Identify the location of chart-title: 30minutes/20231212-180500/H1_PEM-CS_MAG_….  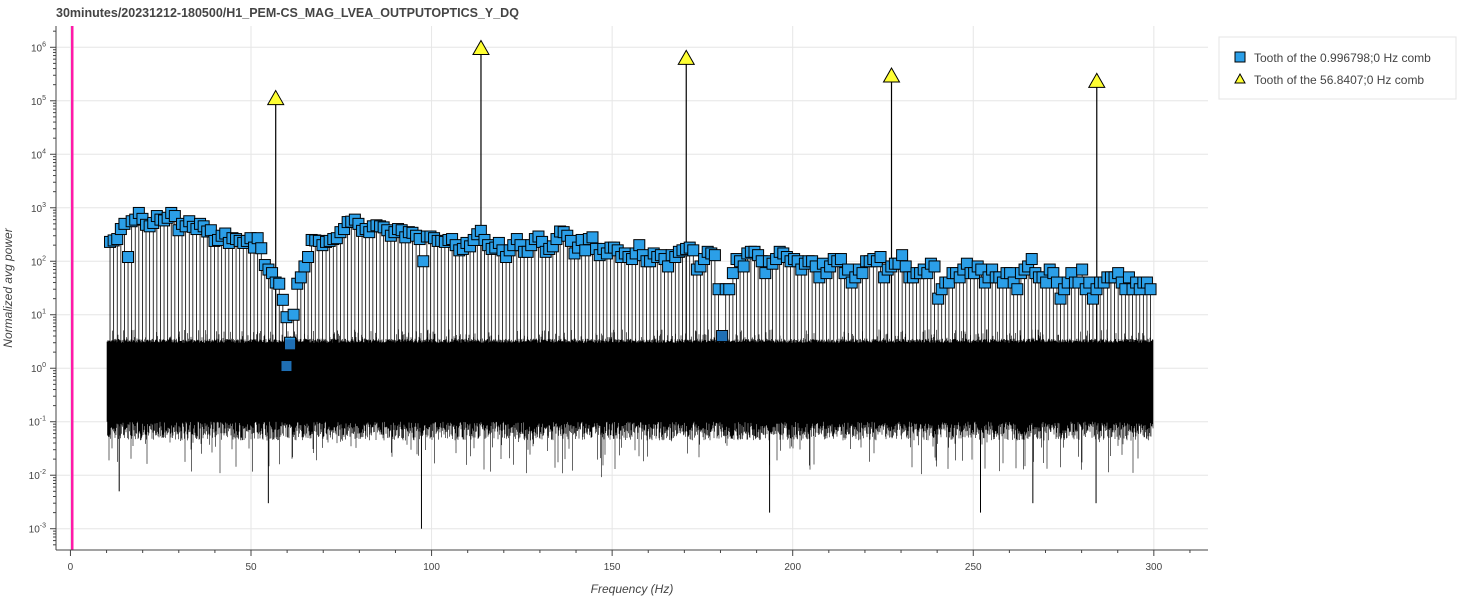
(287, 13).